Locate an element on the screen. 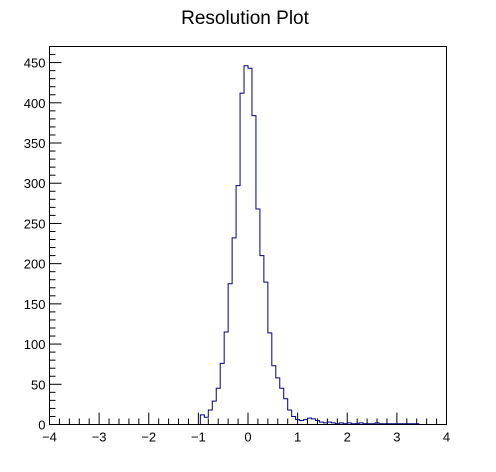 This screenshot has width=496, height=472. x-tick-label: 2 is located at coordinates (347, 437).